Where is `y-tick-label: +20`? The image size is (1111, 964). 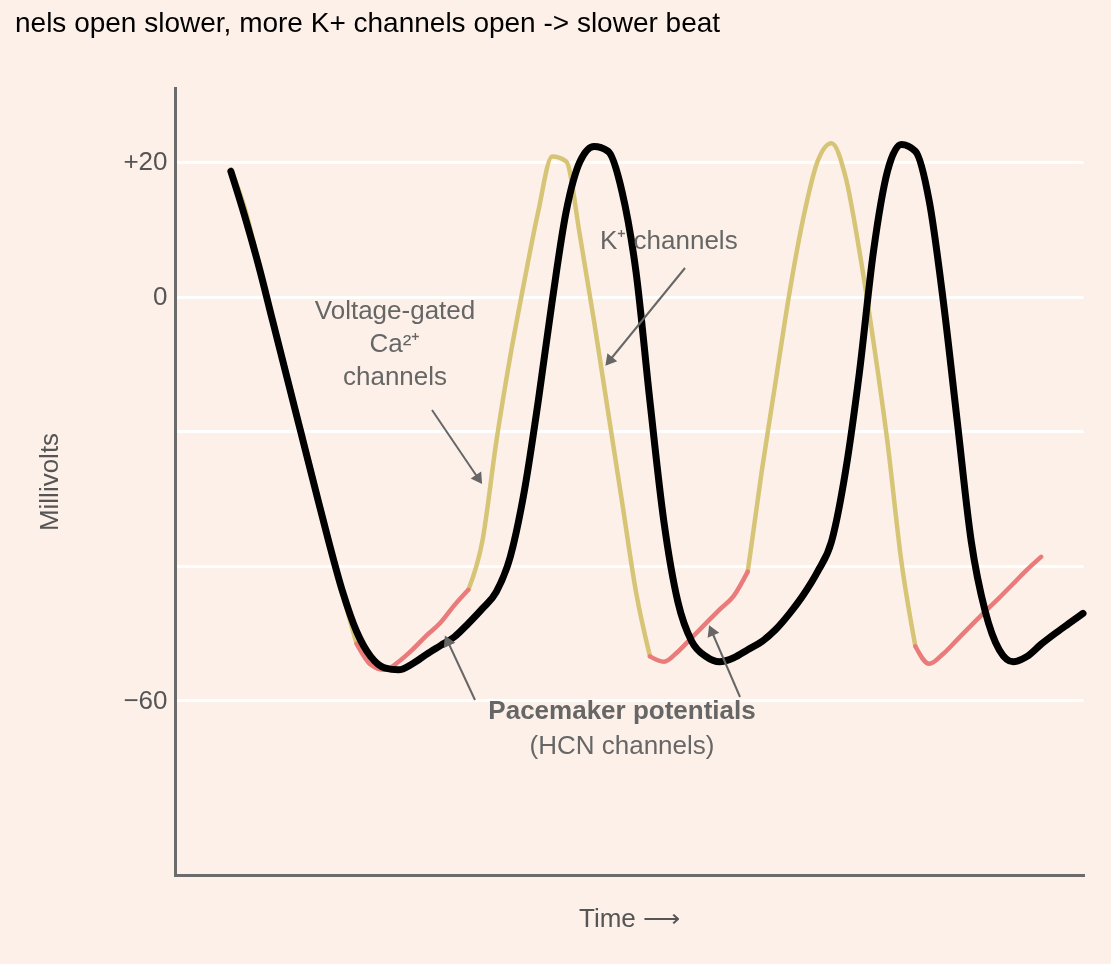 y-tick-label: +20 is located at coordinates (145, 161).